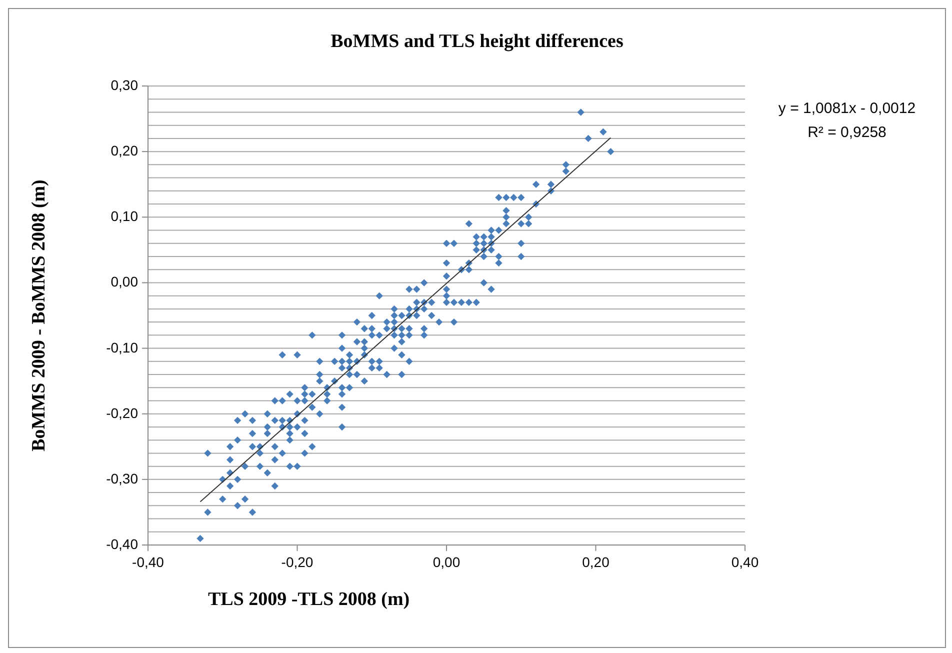  I want to click on x-axis-title: TLS 2009 -TLS 2008 (m), so click(309, 599).